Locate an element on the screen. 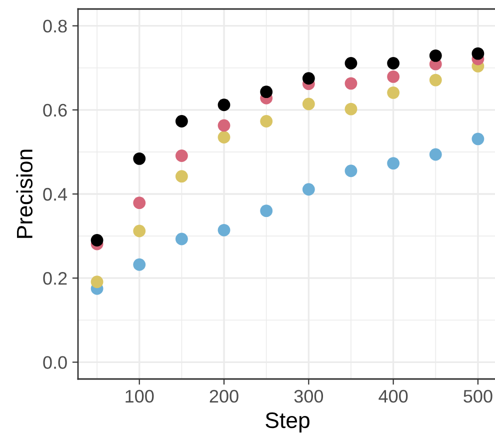 Image resolution: width=495 pixels, height=439 pixels. y-tick-label: 0.8 is located at coordinates (55, 26).